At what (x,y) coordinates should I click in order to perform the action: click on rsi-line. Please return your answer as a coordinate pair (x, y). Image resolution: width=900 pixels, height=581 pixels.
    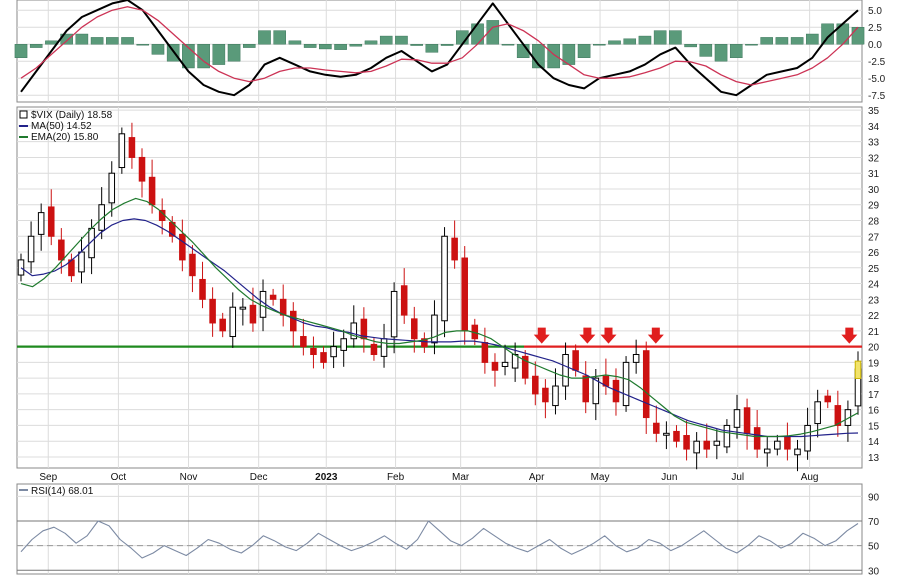
    Looking at the image, I should click on (439, 539).